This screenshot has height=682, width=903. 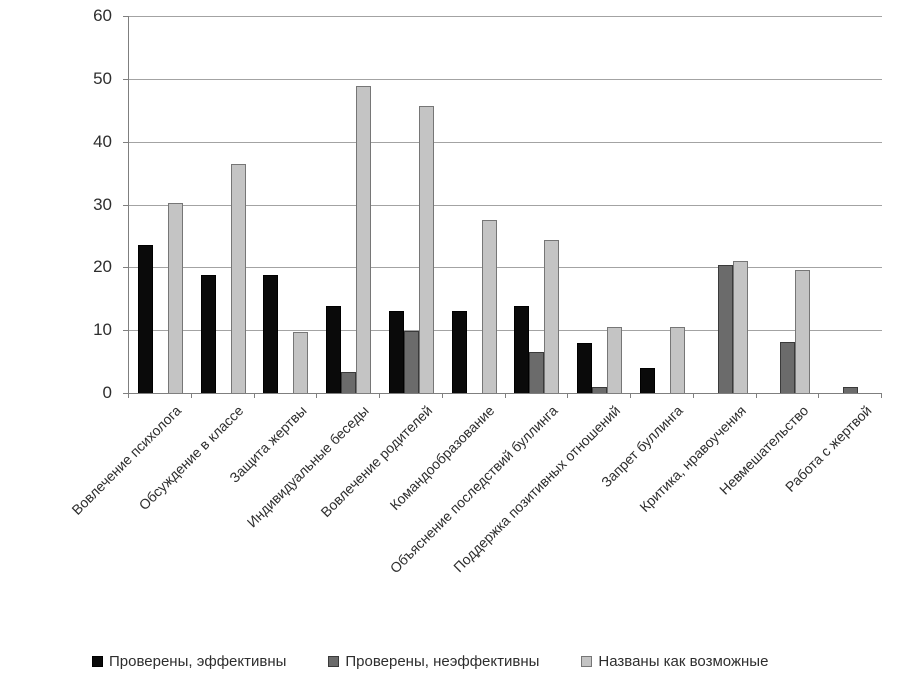 I want to click on y-axis-label: 60, so click(x=102, y=15).